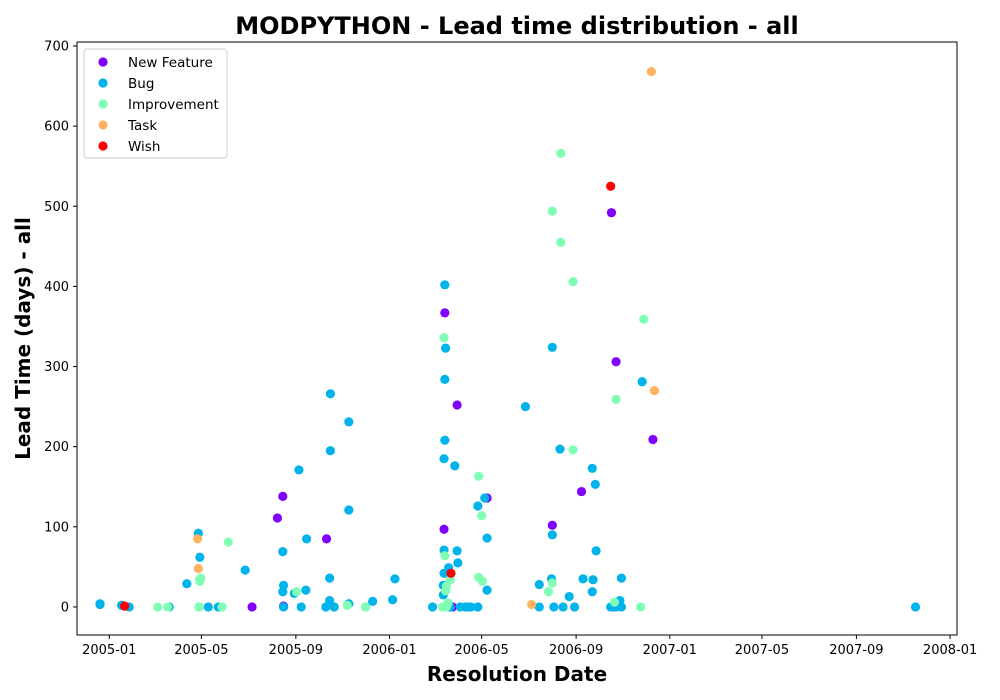 The height and width of the screenshot is (700, 1000). I want to click on legend-label-bug: Bug, so click(141, 84).